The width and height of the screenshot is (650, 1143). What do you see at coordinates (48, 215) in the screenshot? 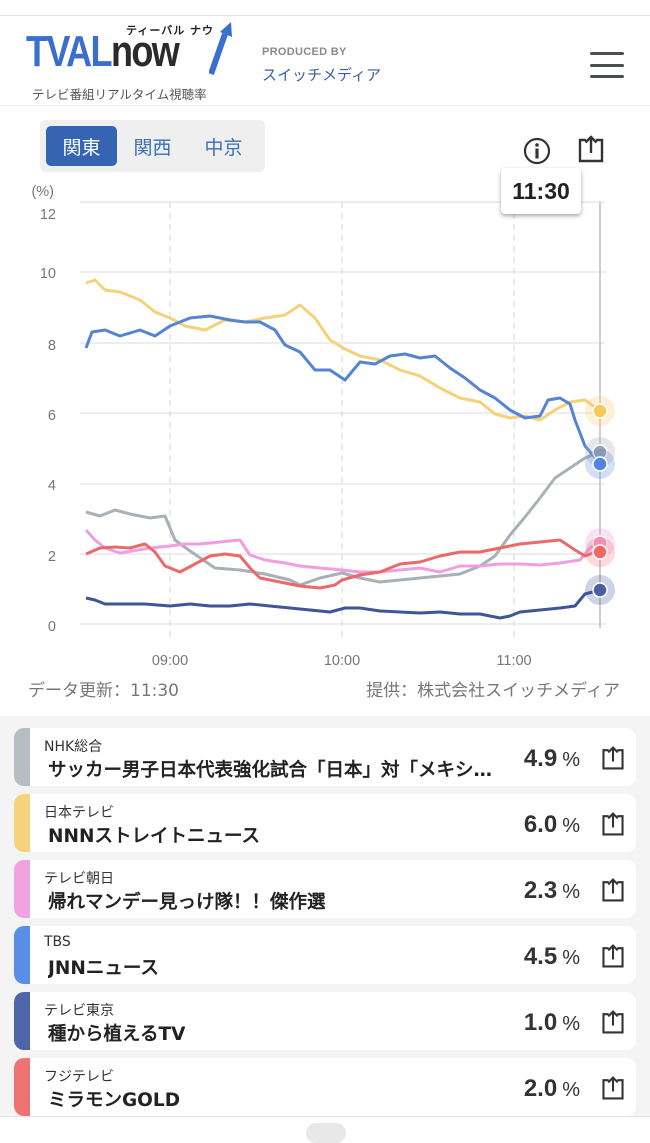
I see `svg-text: 12` at bounding box center [48, 215].